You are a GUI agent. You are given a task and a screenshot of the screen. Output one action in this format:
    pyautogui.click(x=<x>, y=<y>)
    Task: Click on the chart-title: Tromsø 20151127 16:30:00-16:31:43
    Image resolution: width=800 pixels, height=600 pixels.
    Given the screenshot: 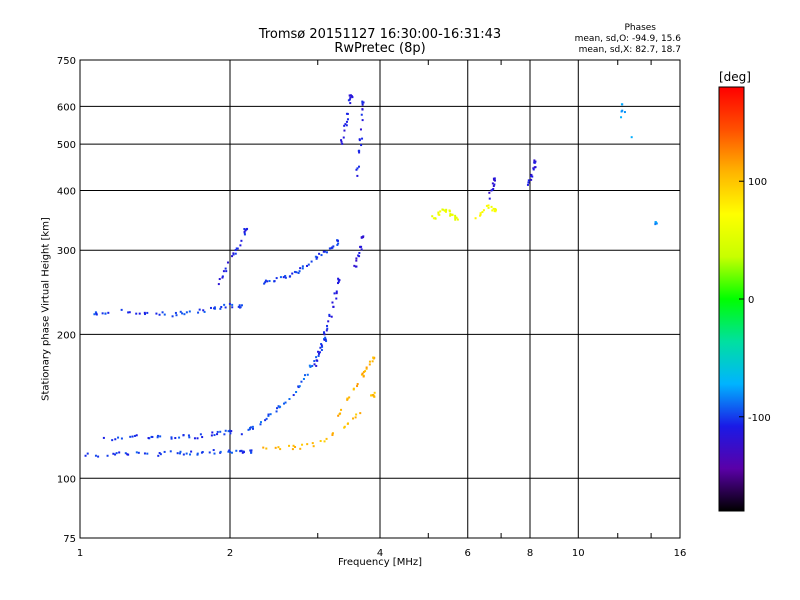 What is the action you would take?
    pyautogui.click(x=380, y=34)
    